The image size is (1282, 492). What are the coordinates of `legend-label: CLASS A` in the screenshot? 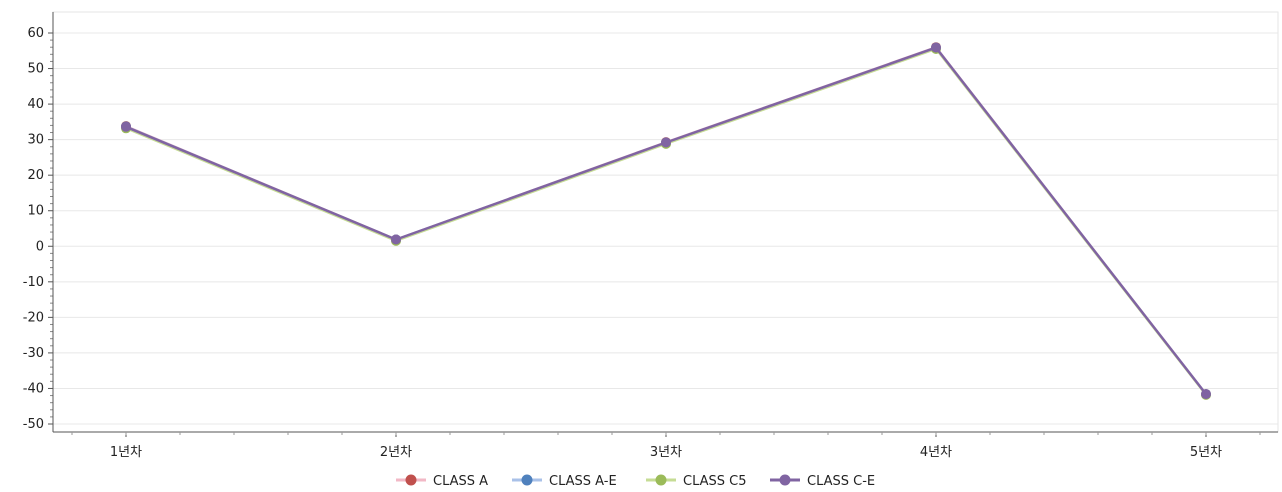 It's located at (460, 481).